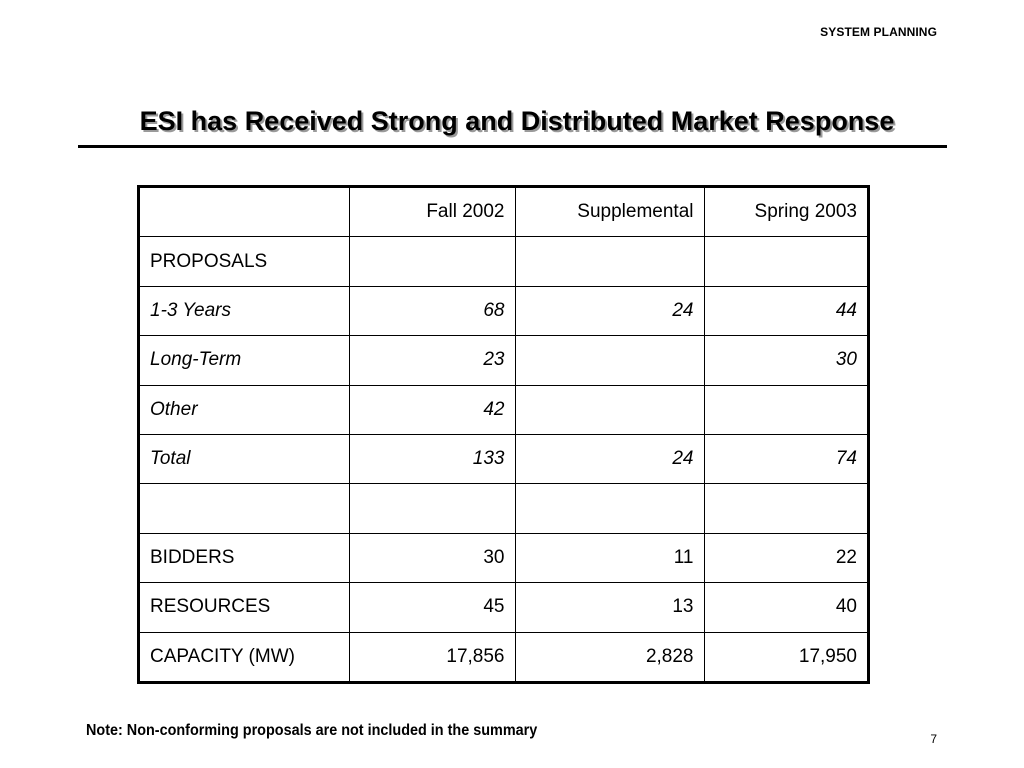 The width and height of the screenshot is (1024, 768). I want to click on row-label: RESOURCES, so click(245, 607).